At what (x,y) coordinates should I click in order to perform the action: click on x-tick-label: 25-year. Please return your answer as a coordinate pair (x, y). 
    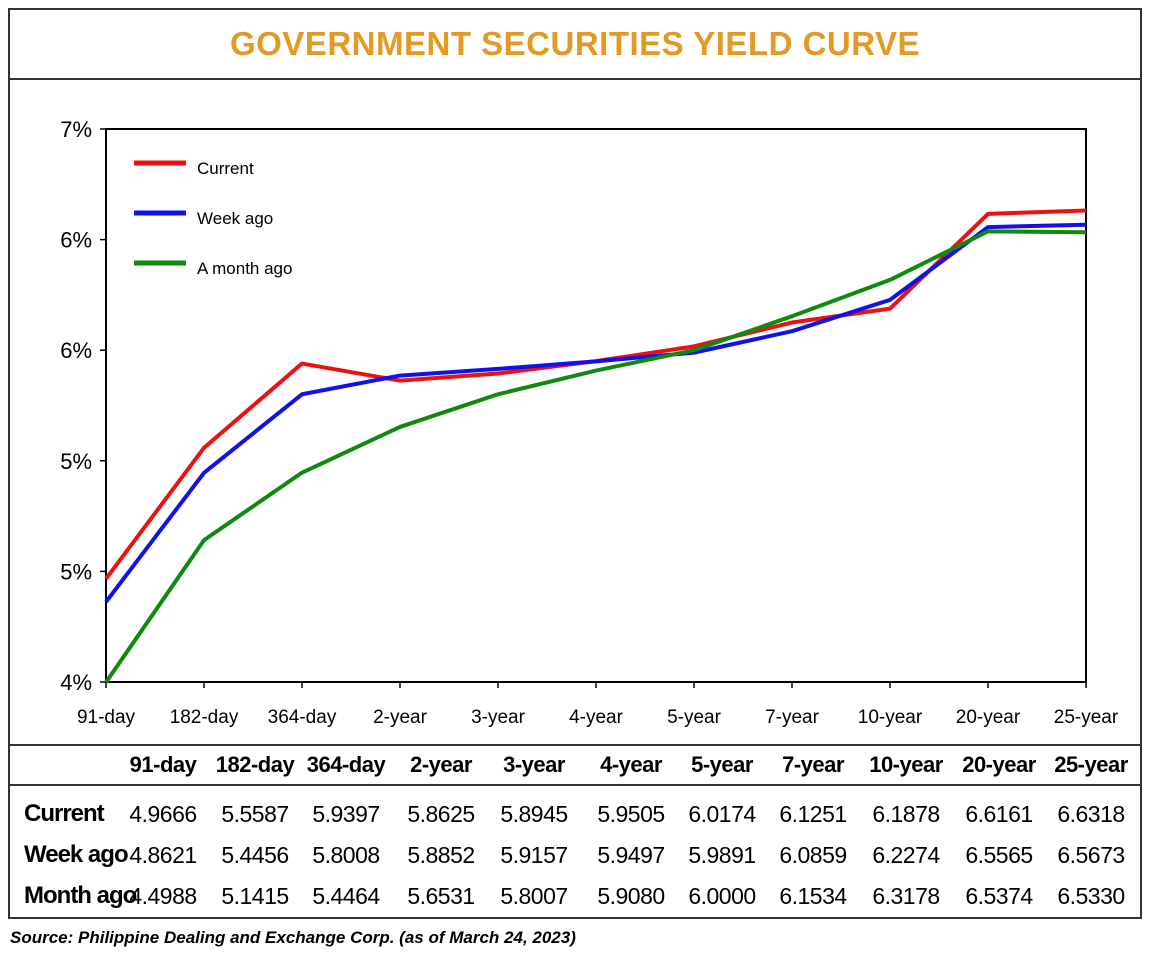
    Looking at the image, I should click on (1086, 717).